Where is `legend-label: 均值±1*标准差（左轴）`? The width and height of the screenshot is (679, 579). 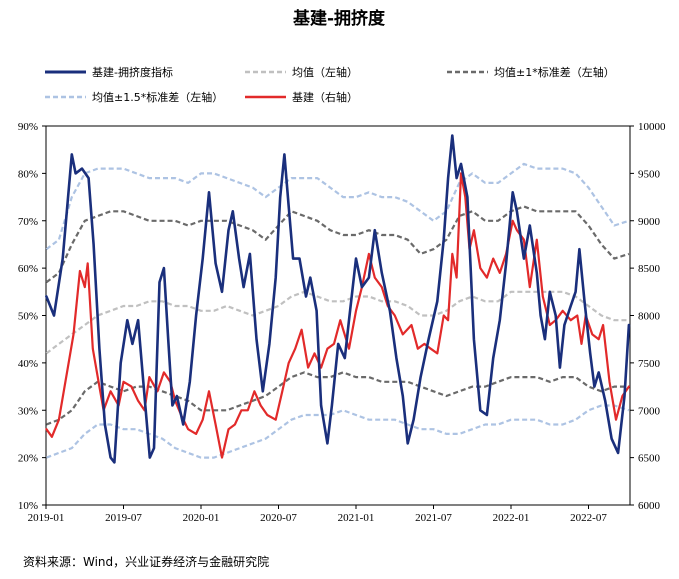 legend-label: 均值±1*标准差（左轴） is located at coordinates (554, 72).